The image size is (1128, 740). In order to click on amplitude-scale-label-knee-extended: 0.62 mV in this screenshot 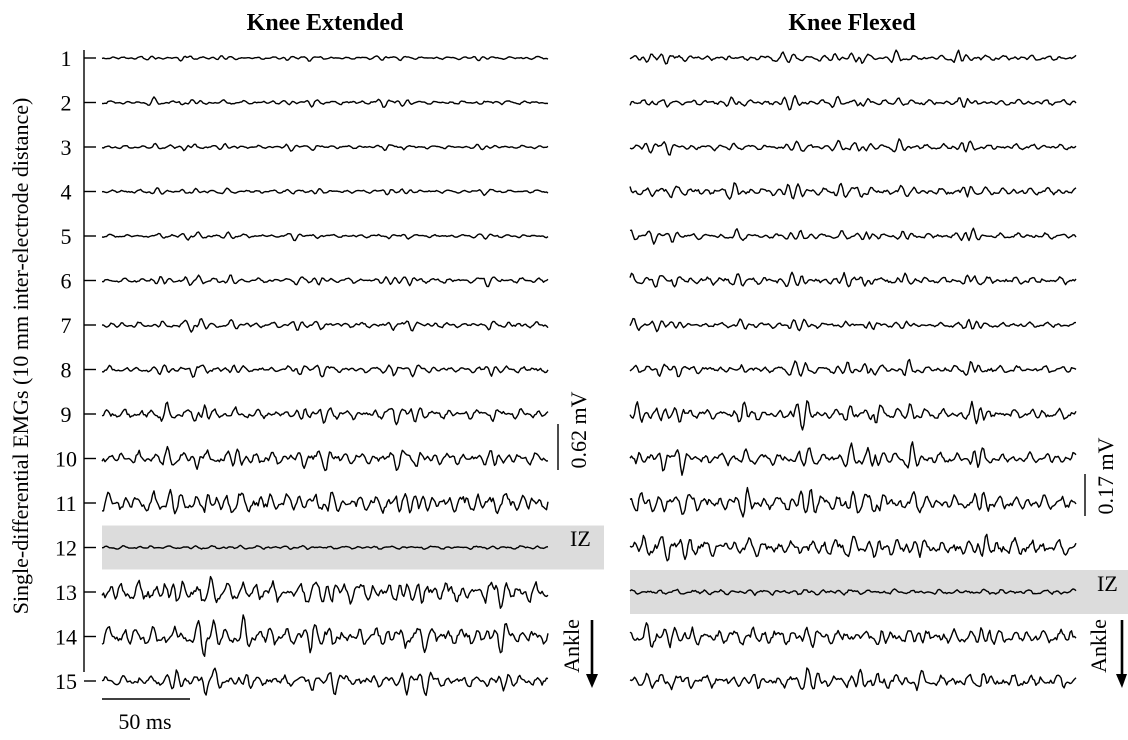, I will do `click(578, 429)`.